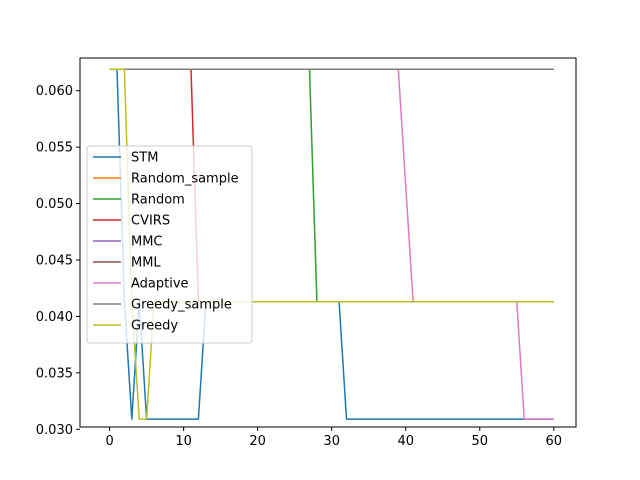  I want to click on y-tick-label: 0.045, so click(54, 260).